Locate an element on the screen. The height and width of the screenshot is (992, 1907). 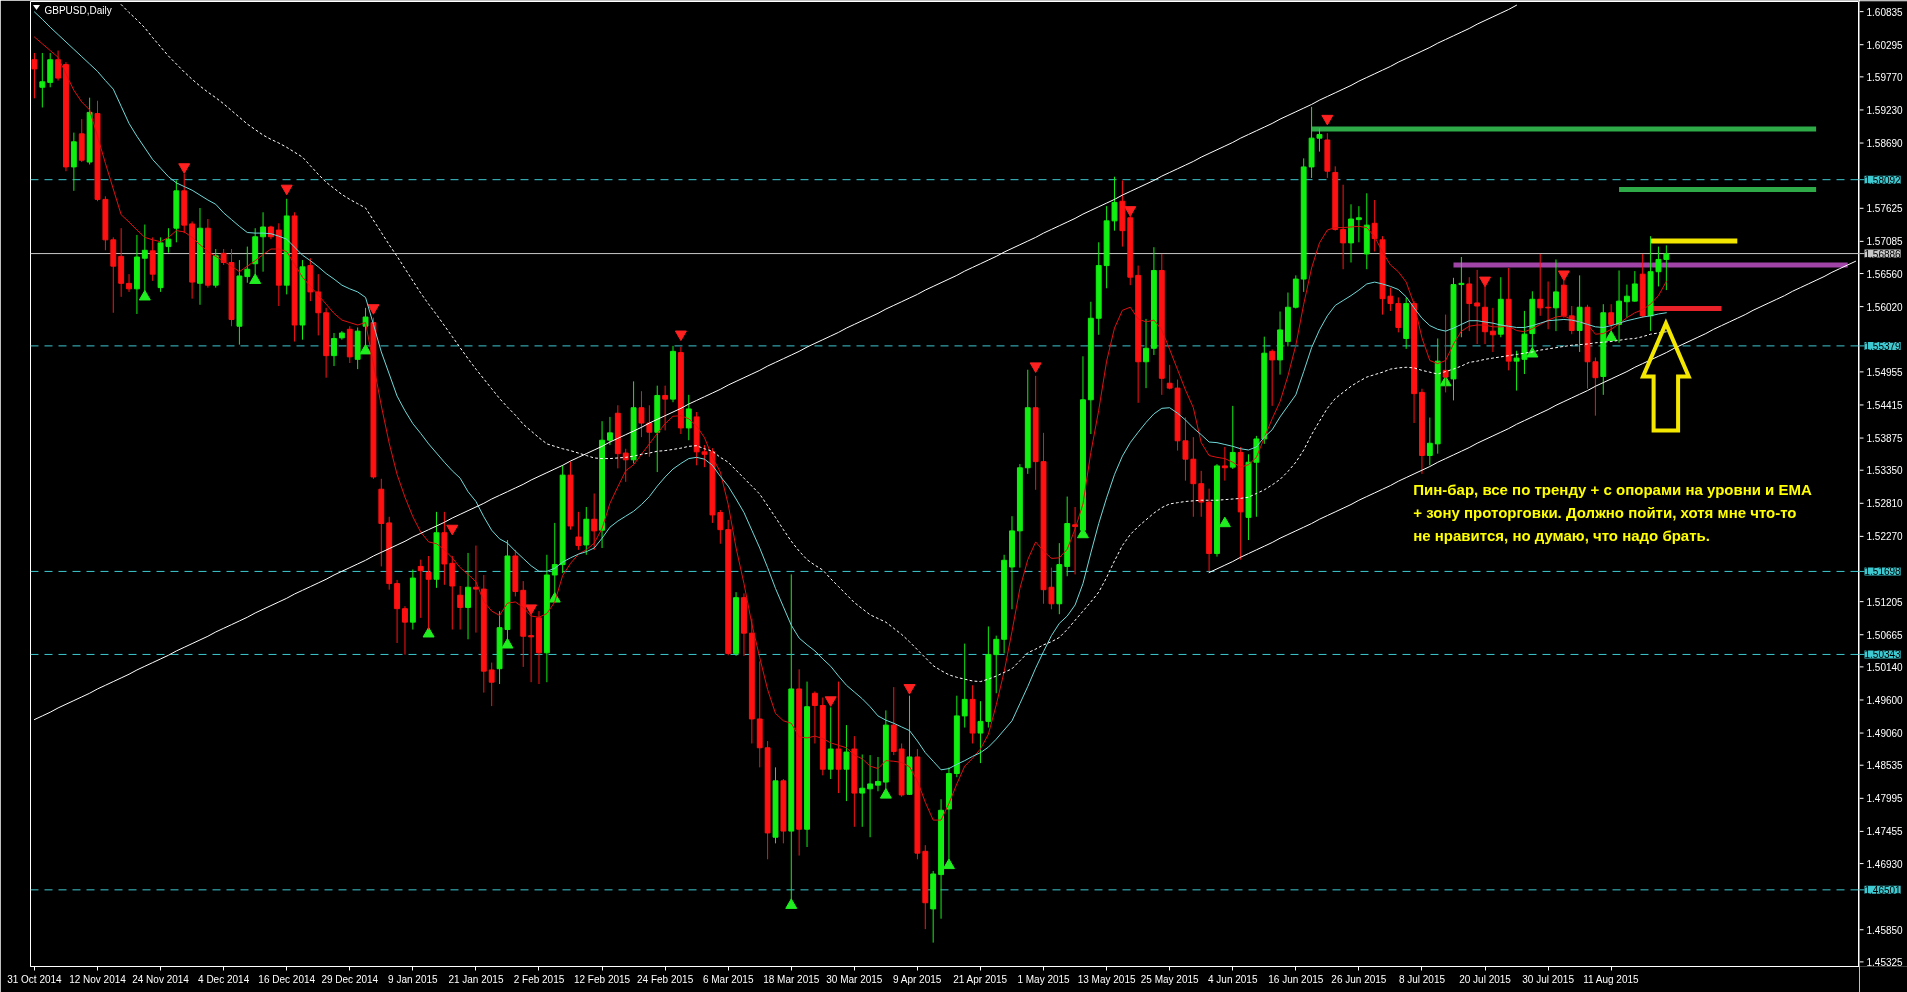
y-tick-label: 1.52270 is located at coordinates (1885, 537).